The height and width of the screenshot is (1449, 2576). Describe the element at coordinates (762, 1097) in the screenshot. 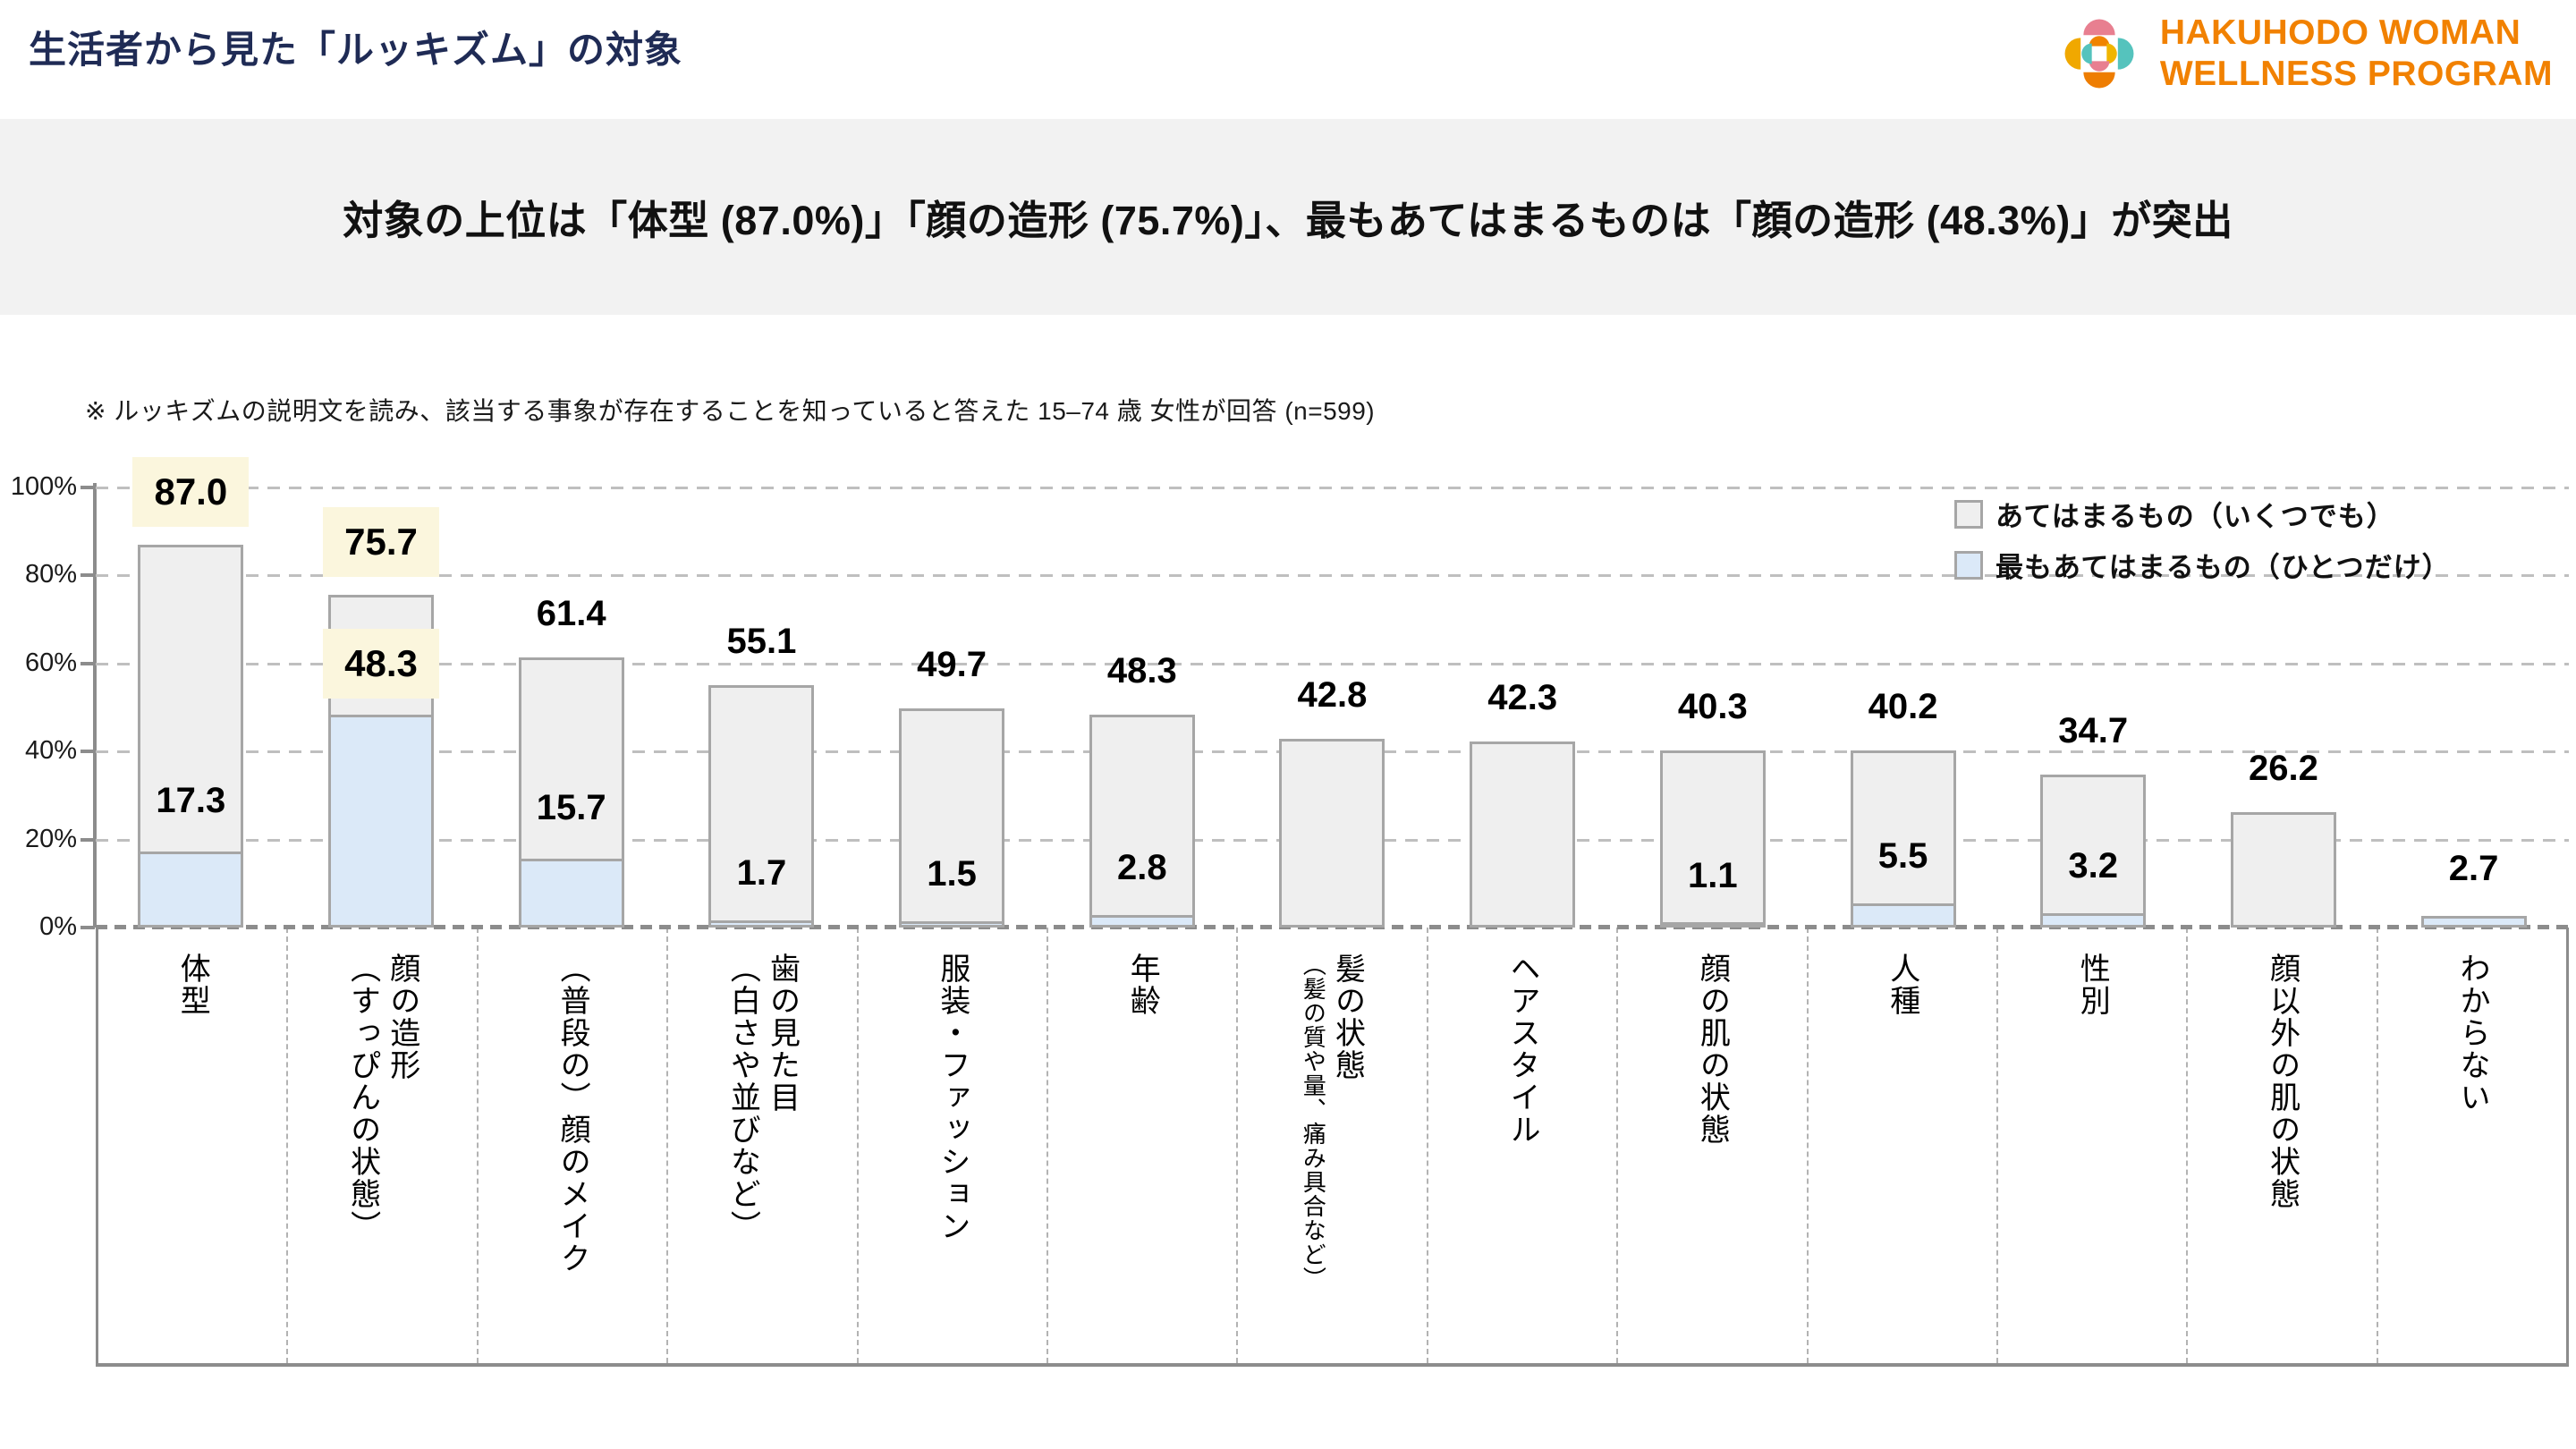

I see `category-label: 歯の見た目 （白さや並びなど）` at that location.